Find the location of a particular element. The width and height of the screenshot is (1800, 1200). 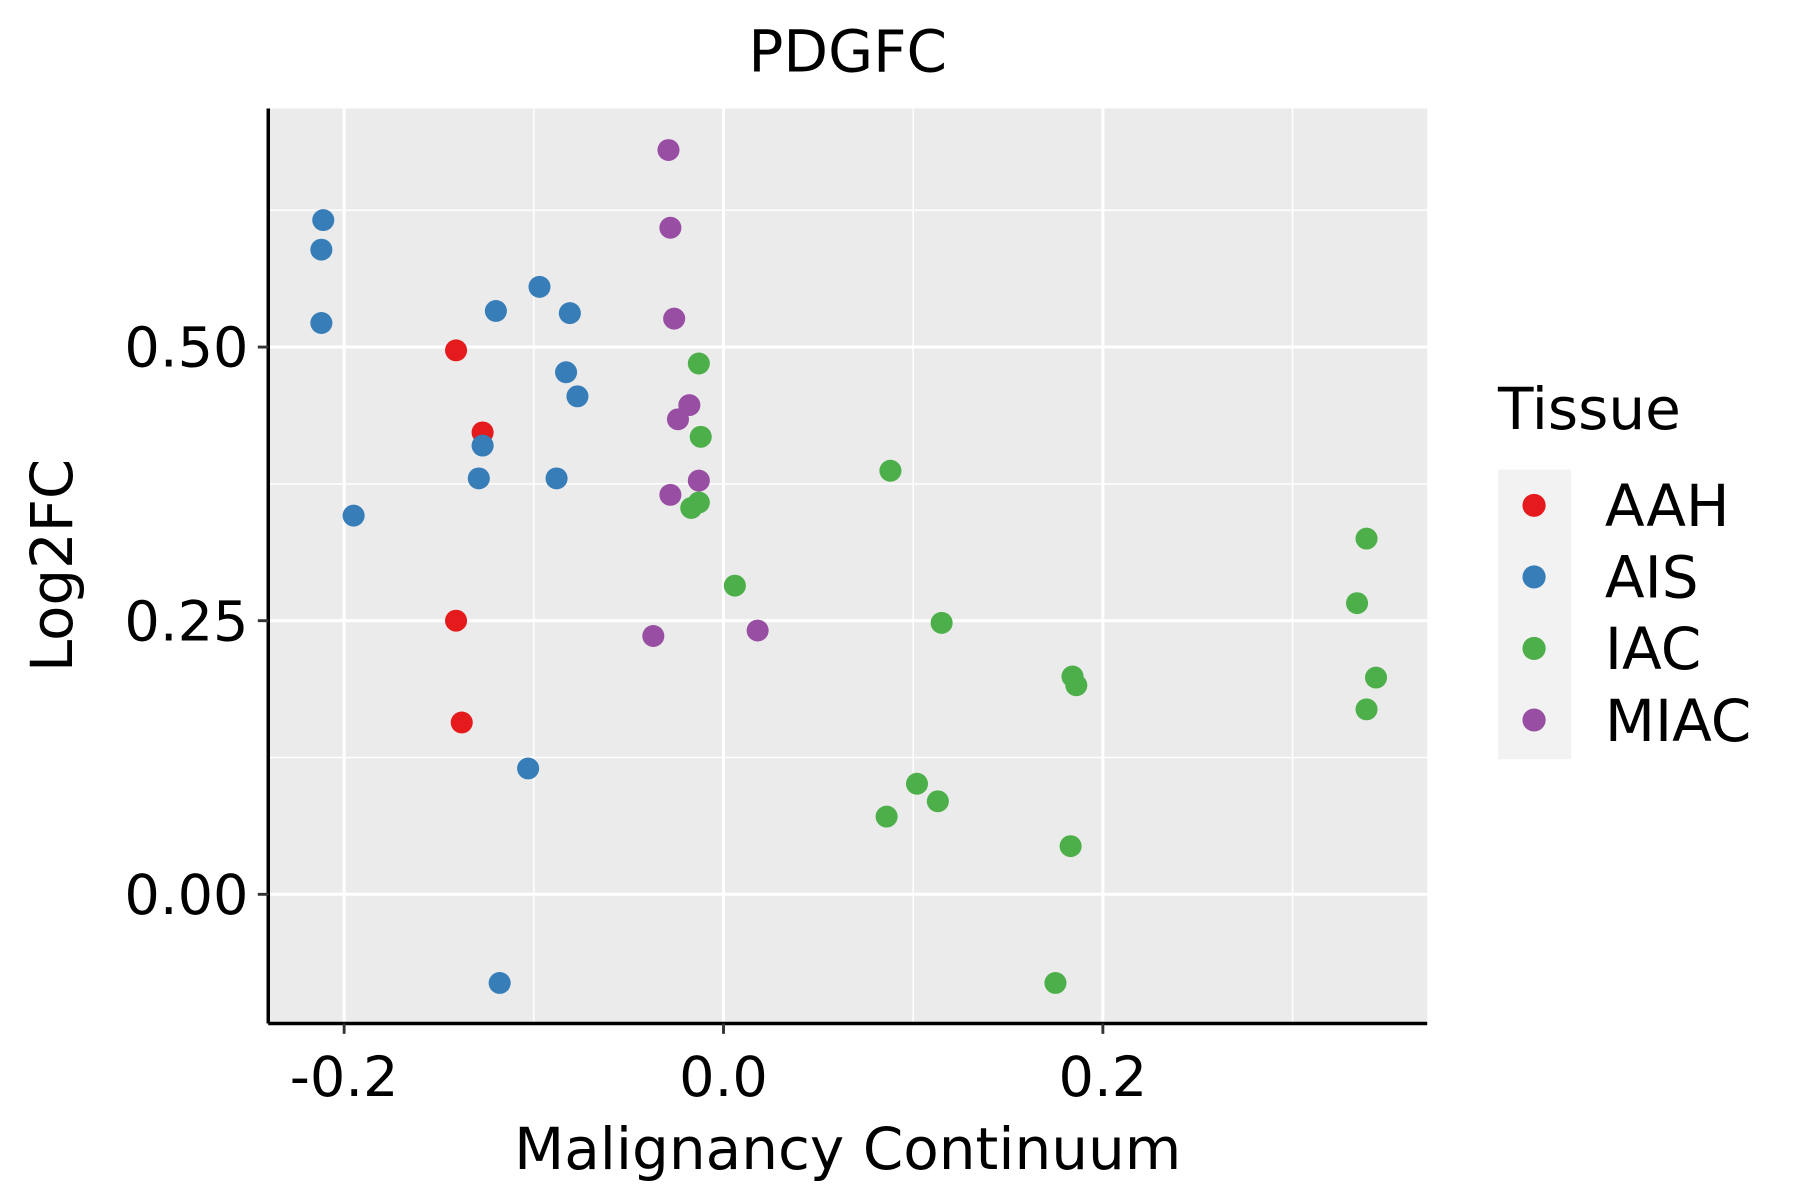

legend-key-iac is located at coordinates (1534, 648).